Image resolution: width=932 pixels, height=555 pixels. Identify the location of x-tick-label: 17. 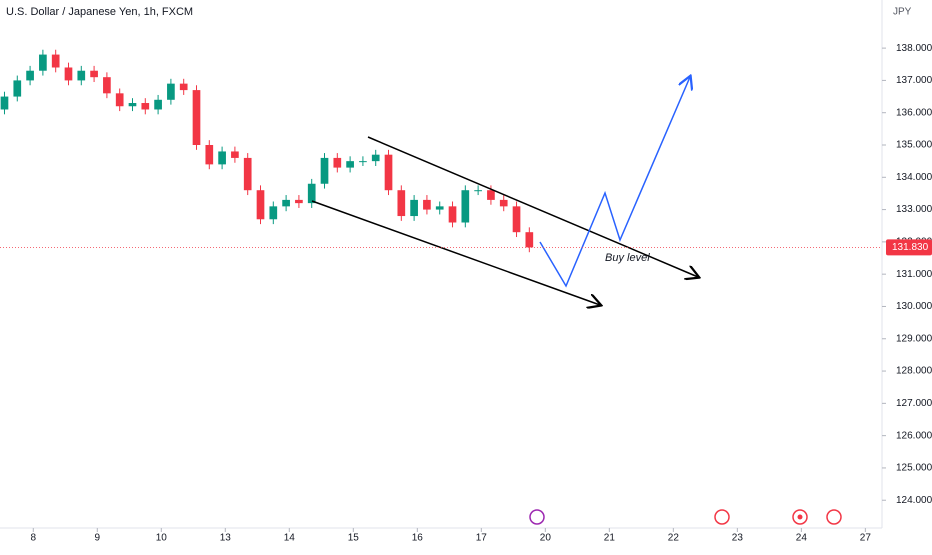
(482, 538).